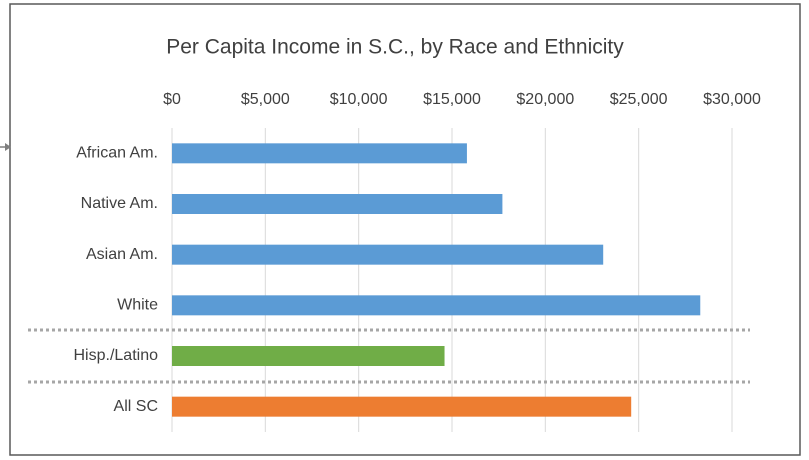  I want to click on x-tick-label: $25,000, so click(639, 99).